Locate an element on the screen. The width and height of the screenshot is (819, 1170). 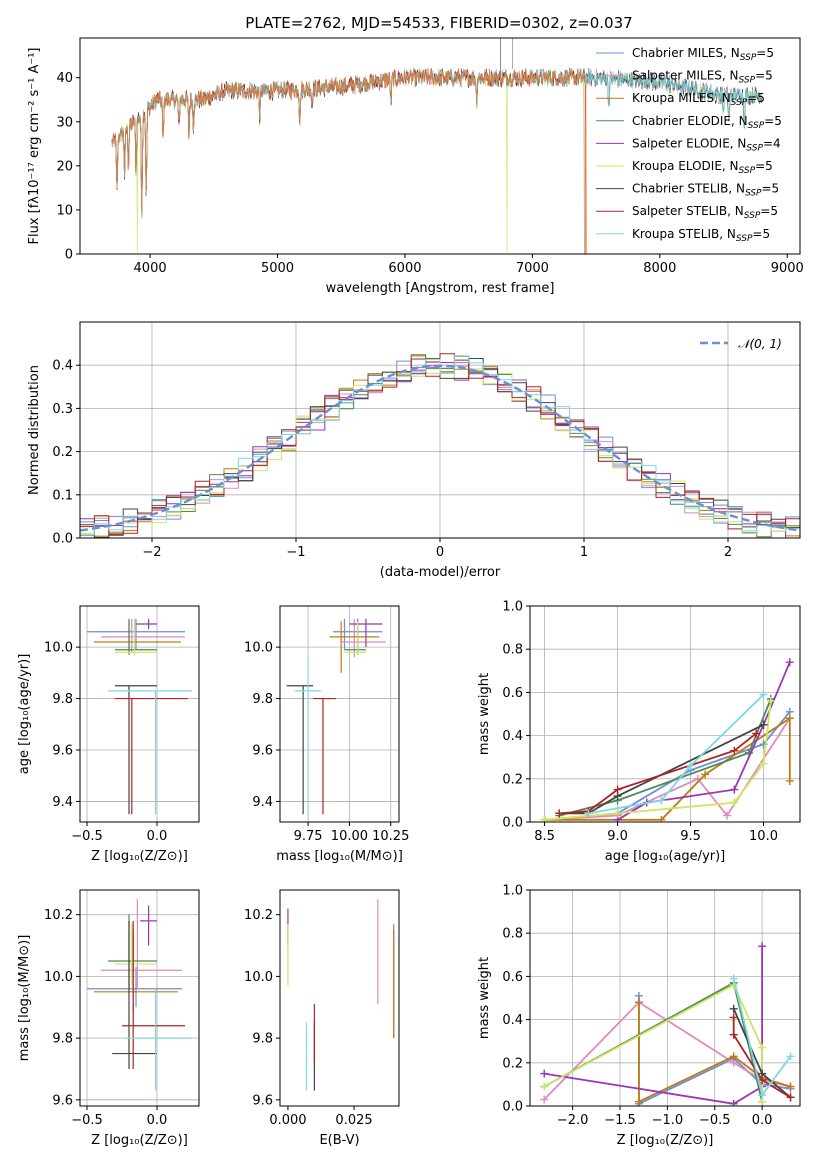
age-mass-frame is located at coordinates (339, 714).